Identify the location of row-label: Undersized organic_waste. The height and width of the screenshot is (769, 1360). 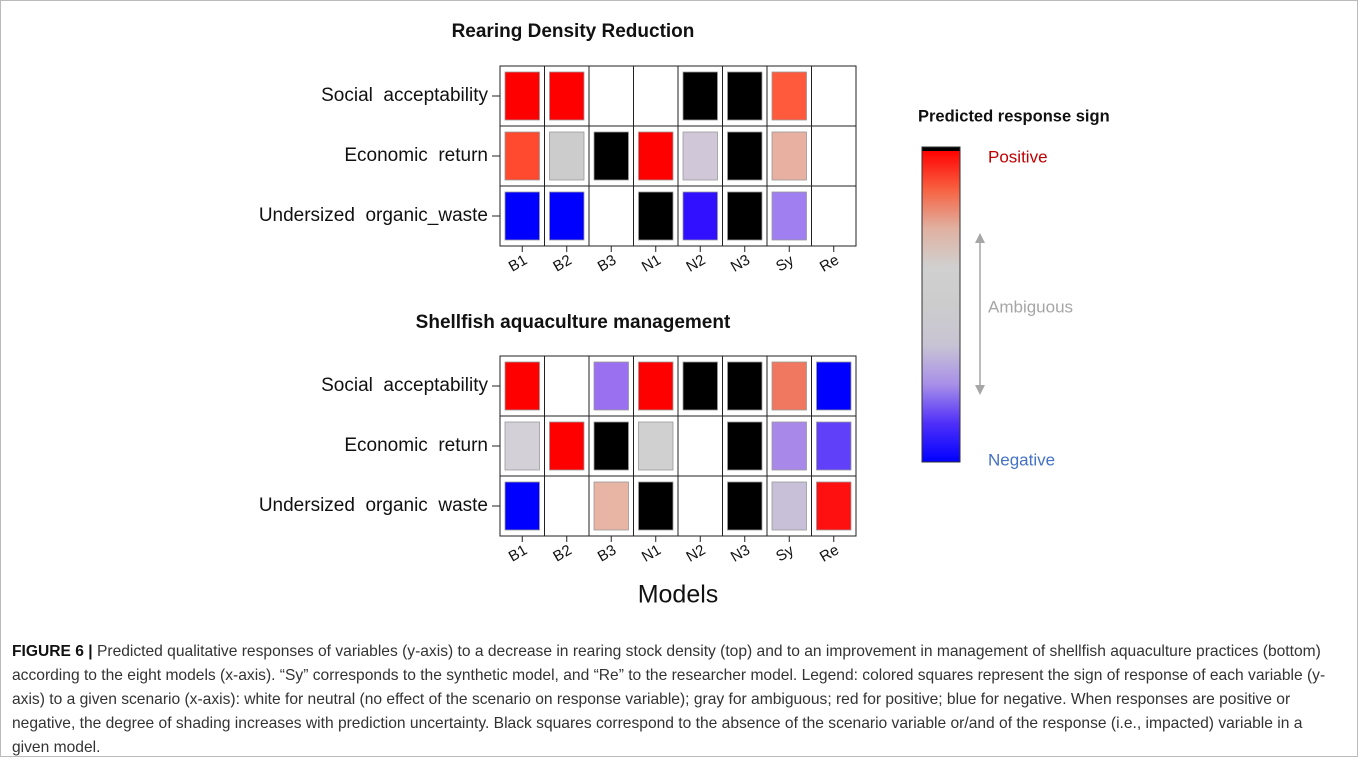
(373, 215).